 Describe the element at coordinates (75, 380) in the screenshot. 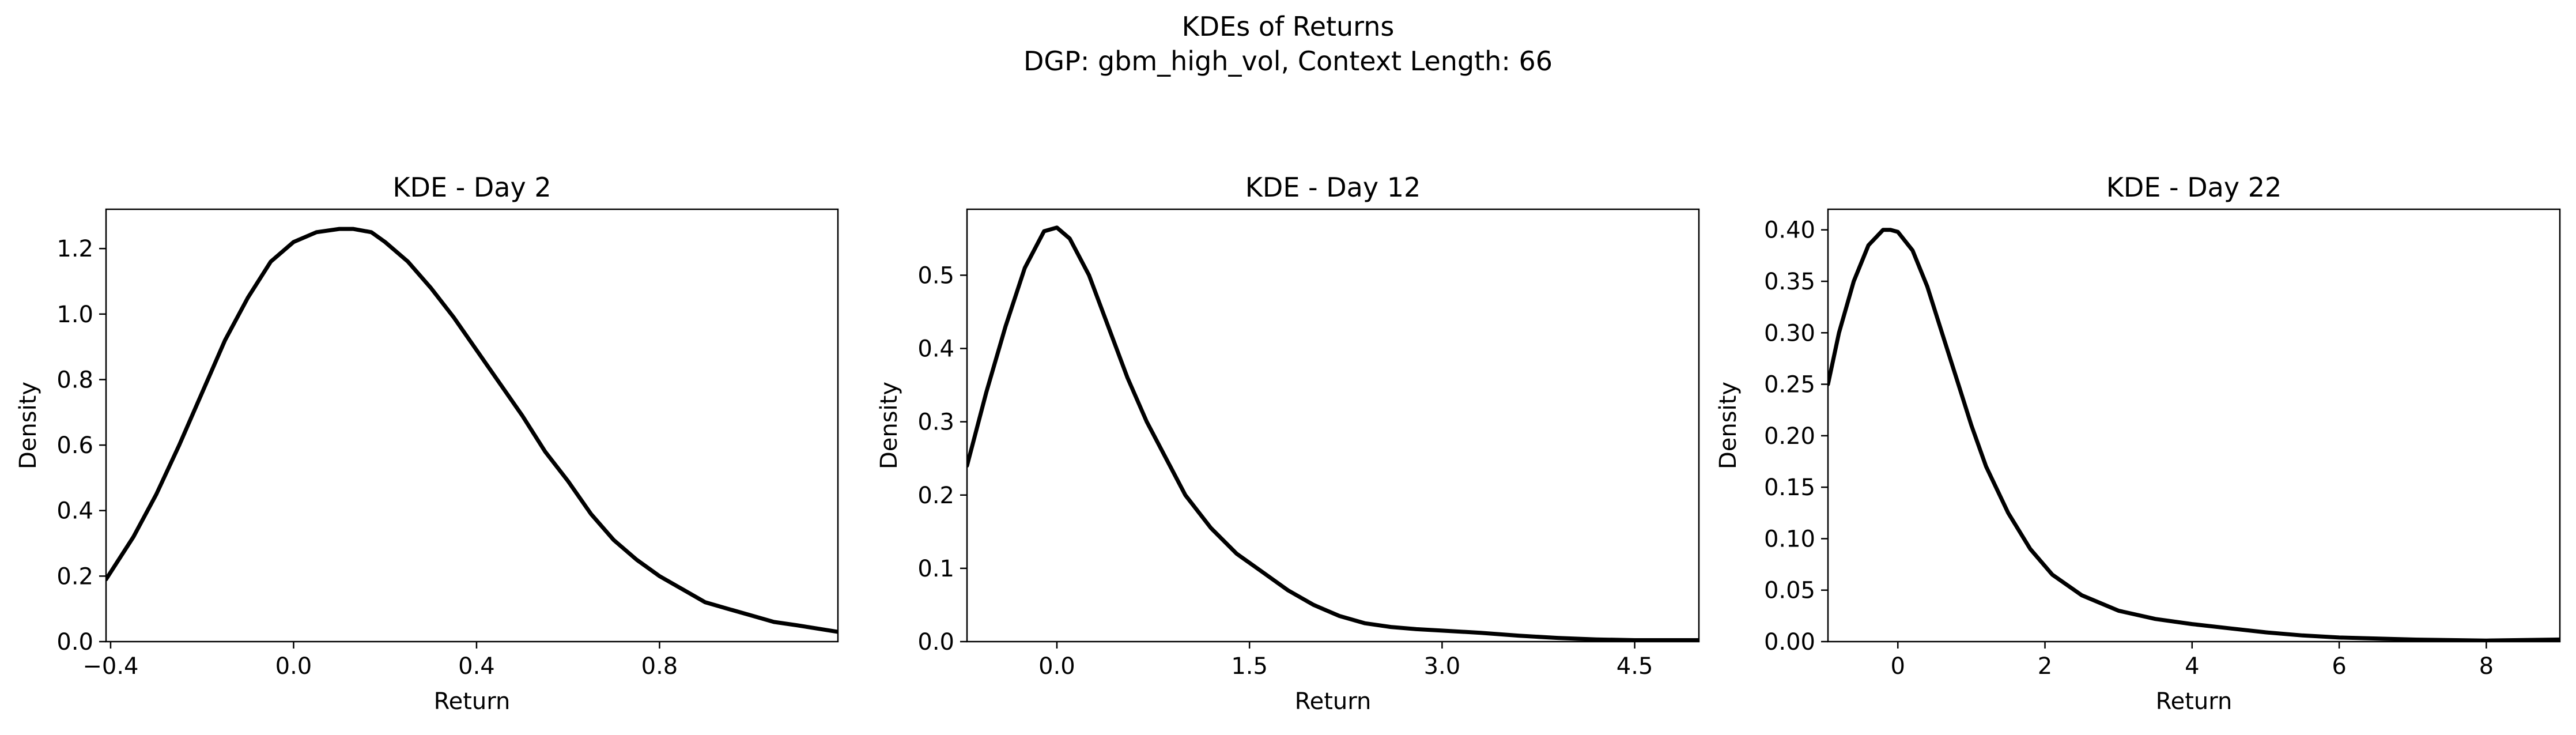

I see `y-tick-label: 0.8` at that location.